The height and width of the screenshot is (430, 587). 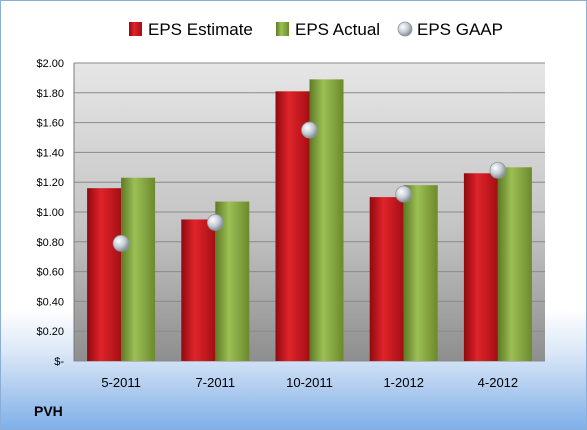 I want to click on y-tick-label: $0.60, so click(x=50, y=273).